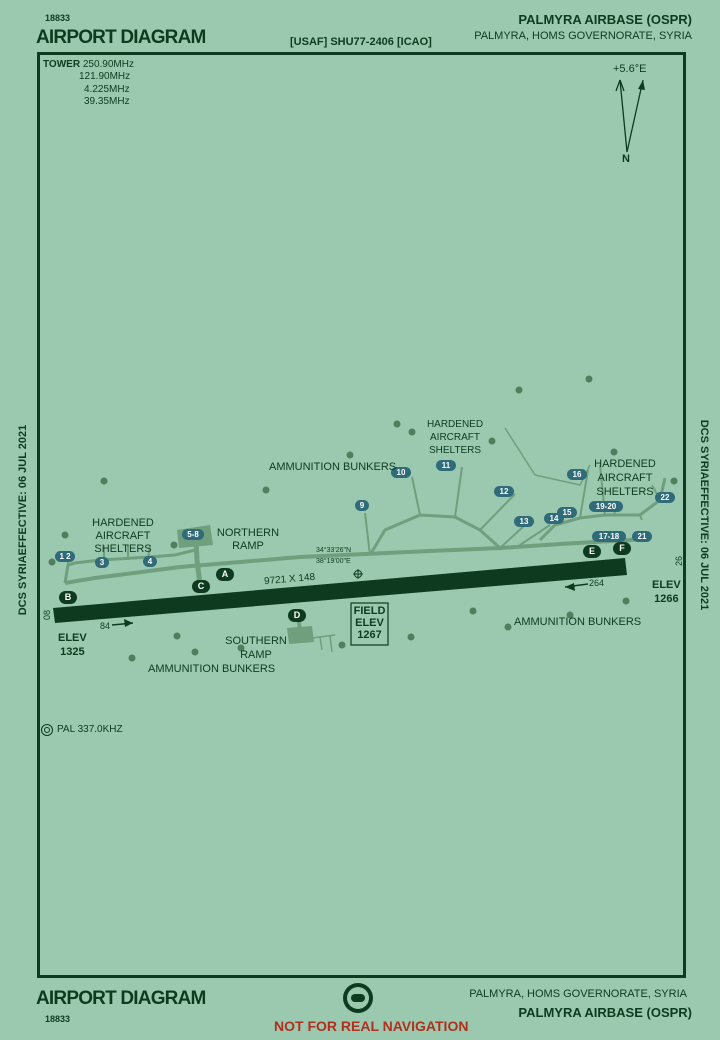  I want to click on parking-badge-19-20: 19-20, so click(606, 506).